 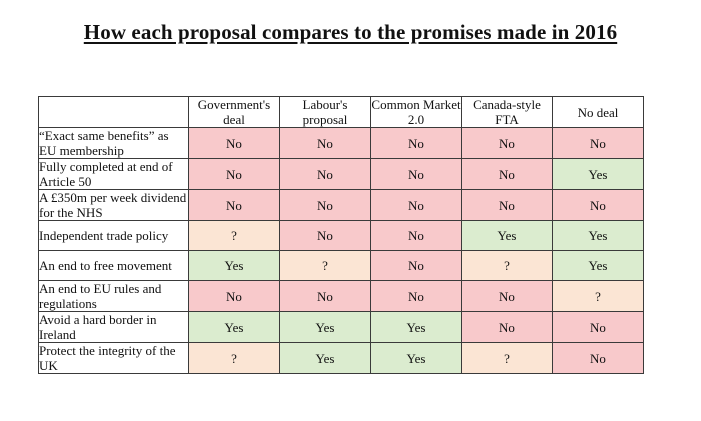 I want to click on column-header-governments-deal: Government's deal, so click(x=234, y=112).